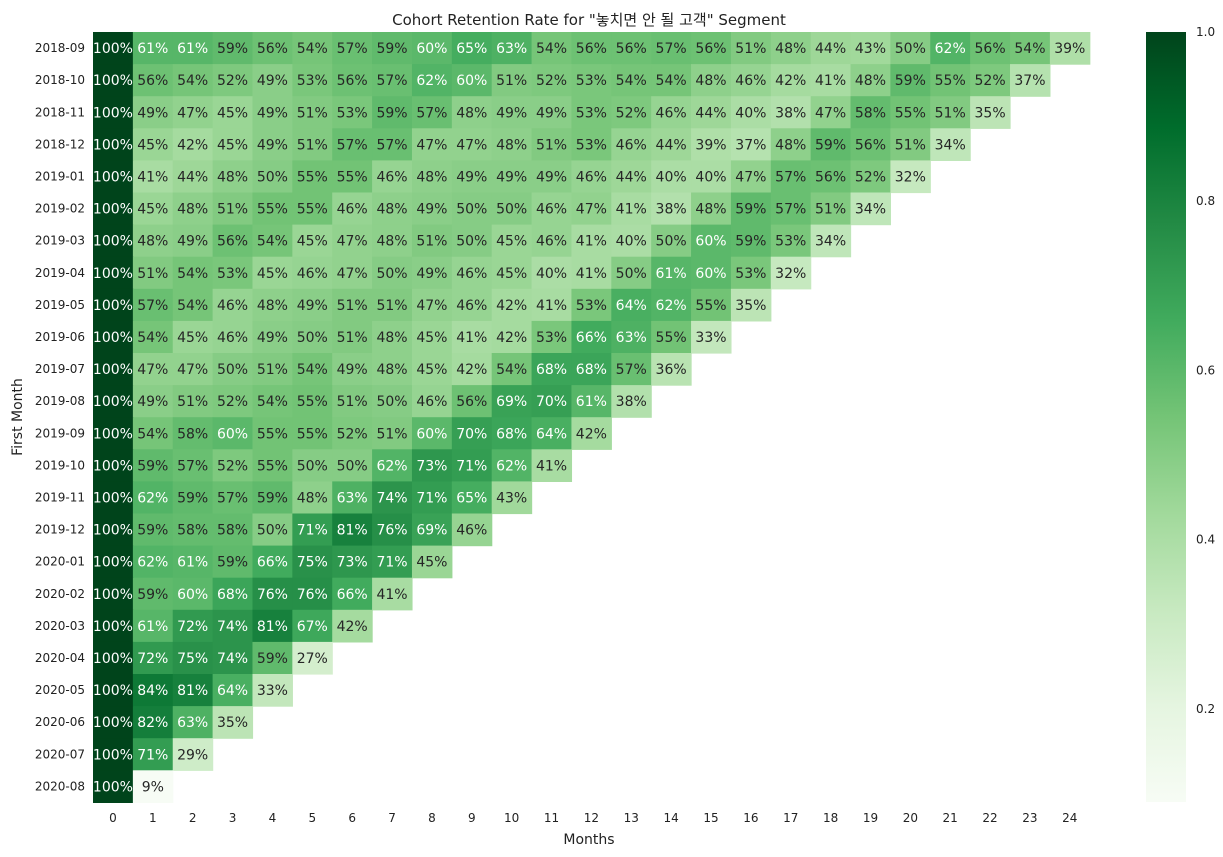 This screenshot has width=1223, height=857. What do you see at coordinates (591, 338) in the screenshot?
I see `cell-label: 66%` at bounding box center [591, 338].